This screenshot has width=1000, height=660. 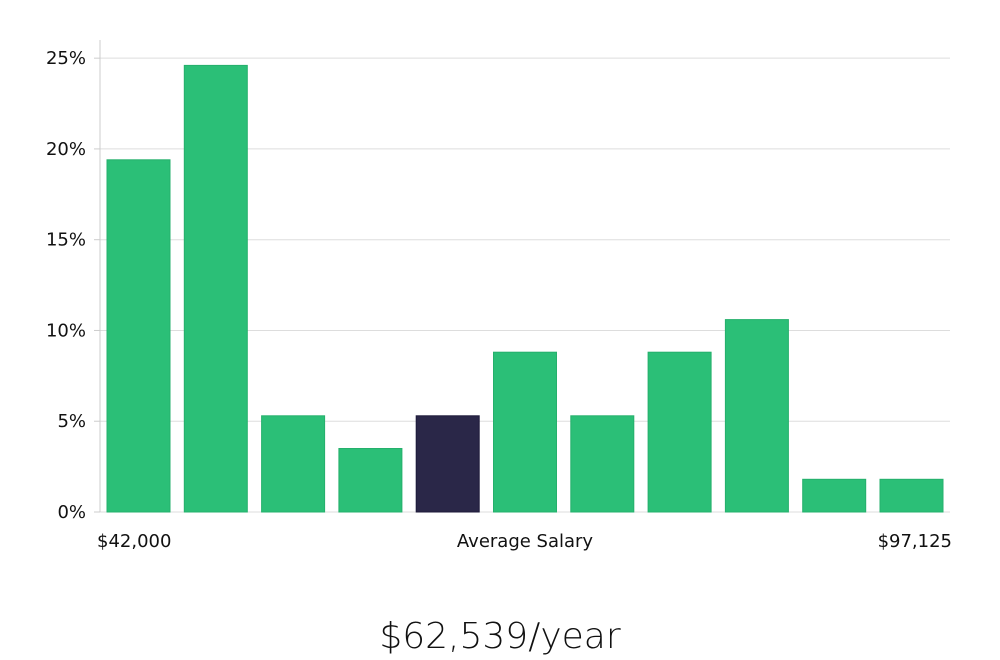 What do you see at coordinates (500, 636) in the screenshot?
I see `average-salary-value: $62,539/year` at bounding box center [500, 636].